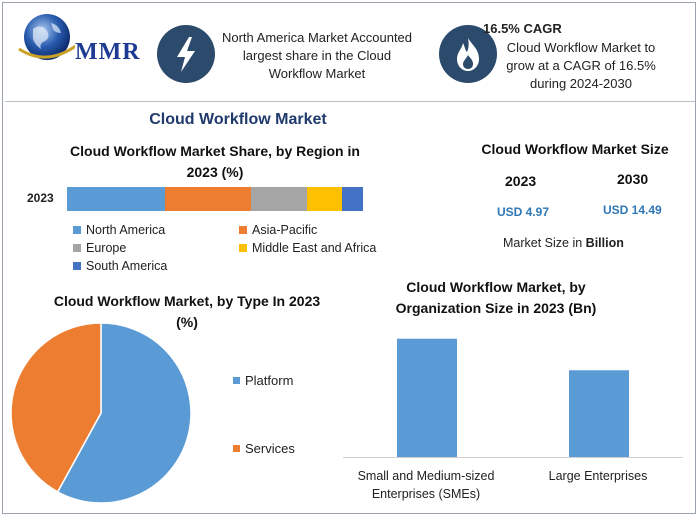 The image size is (698, 516). I want to click on legend-item-north-america: North America, so click(119, 230).